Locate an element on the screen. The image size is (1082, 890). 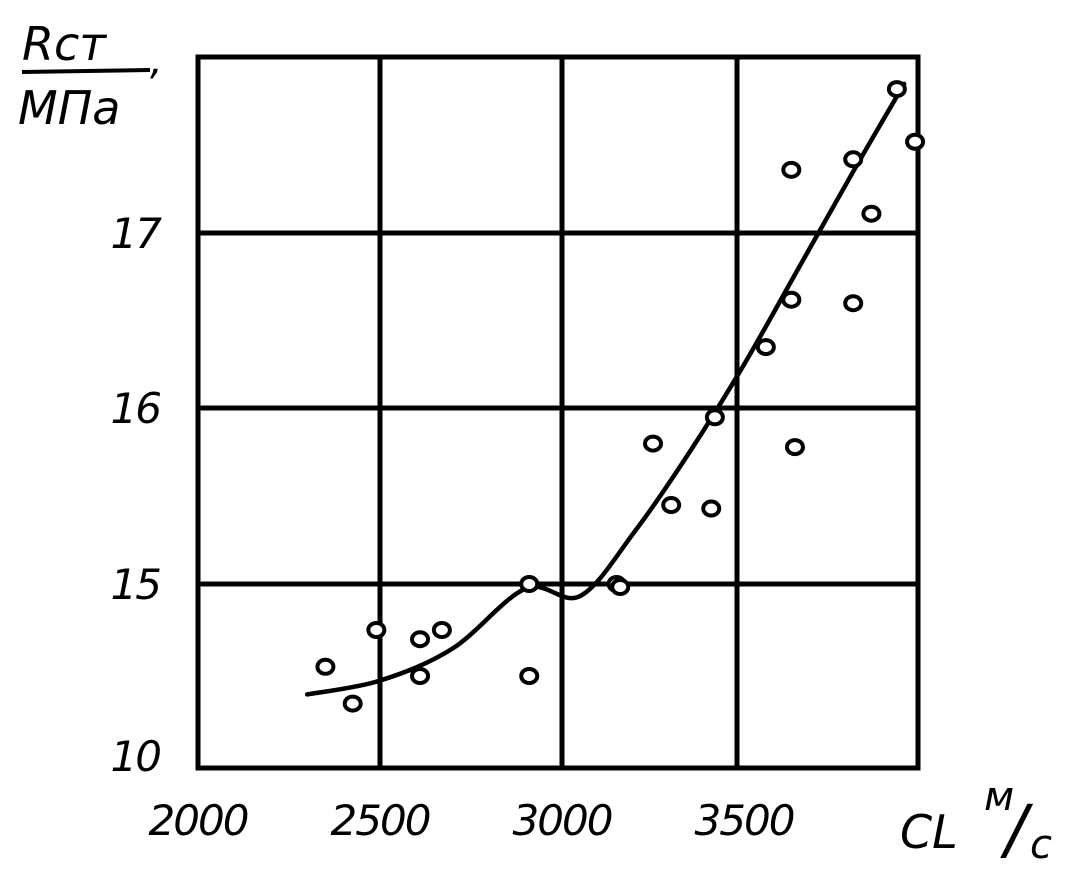
y-axis-title-bar is located at coordinates (86, 71).